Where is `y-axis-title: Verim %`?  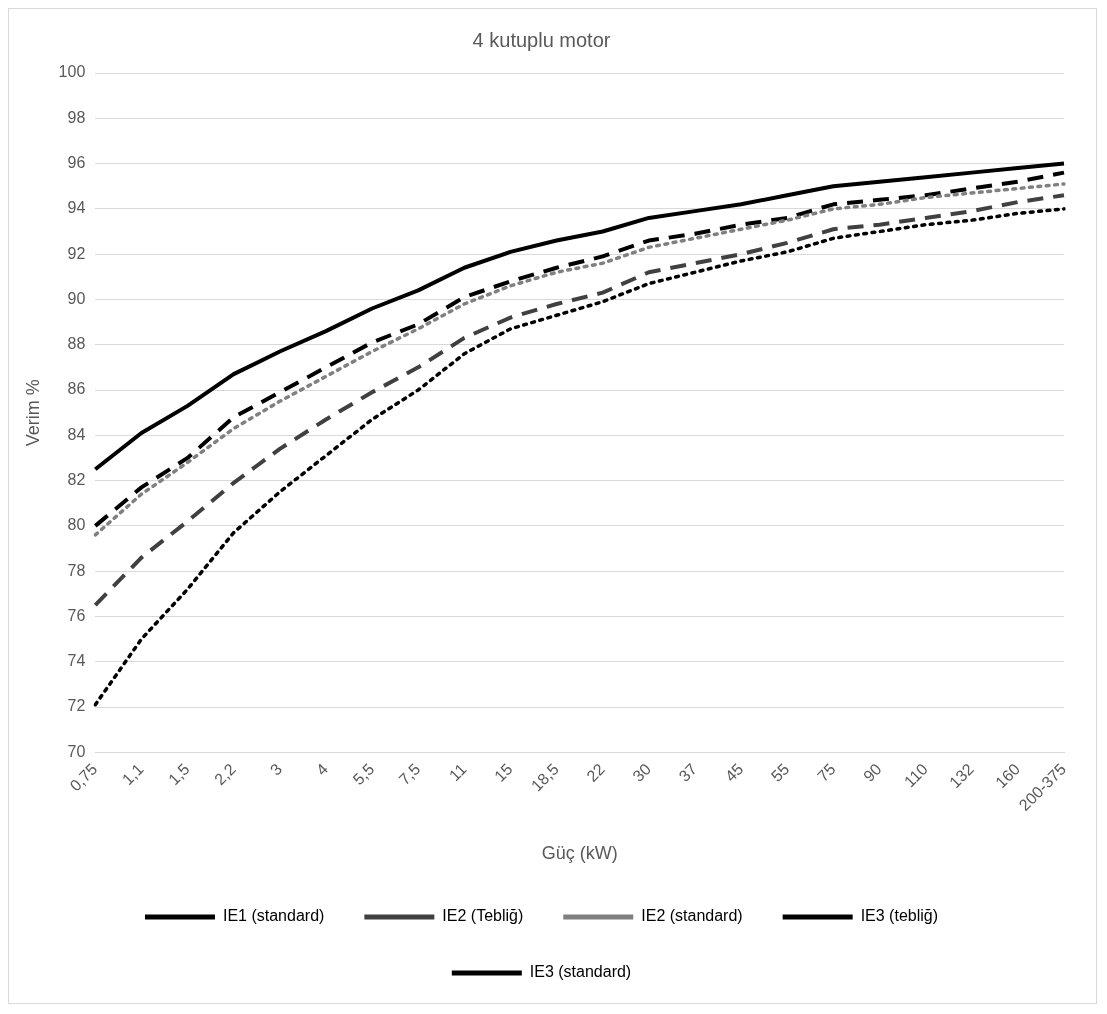 y-axis-title: Verim % is located at coordinates (32, 413).